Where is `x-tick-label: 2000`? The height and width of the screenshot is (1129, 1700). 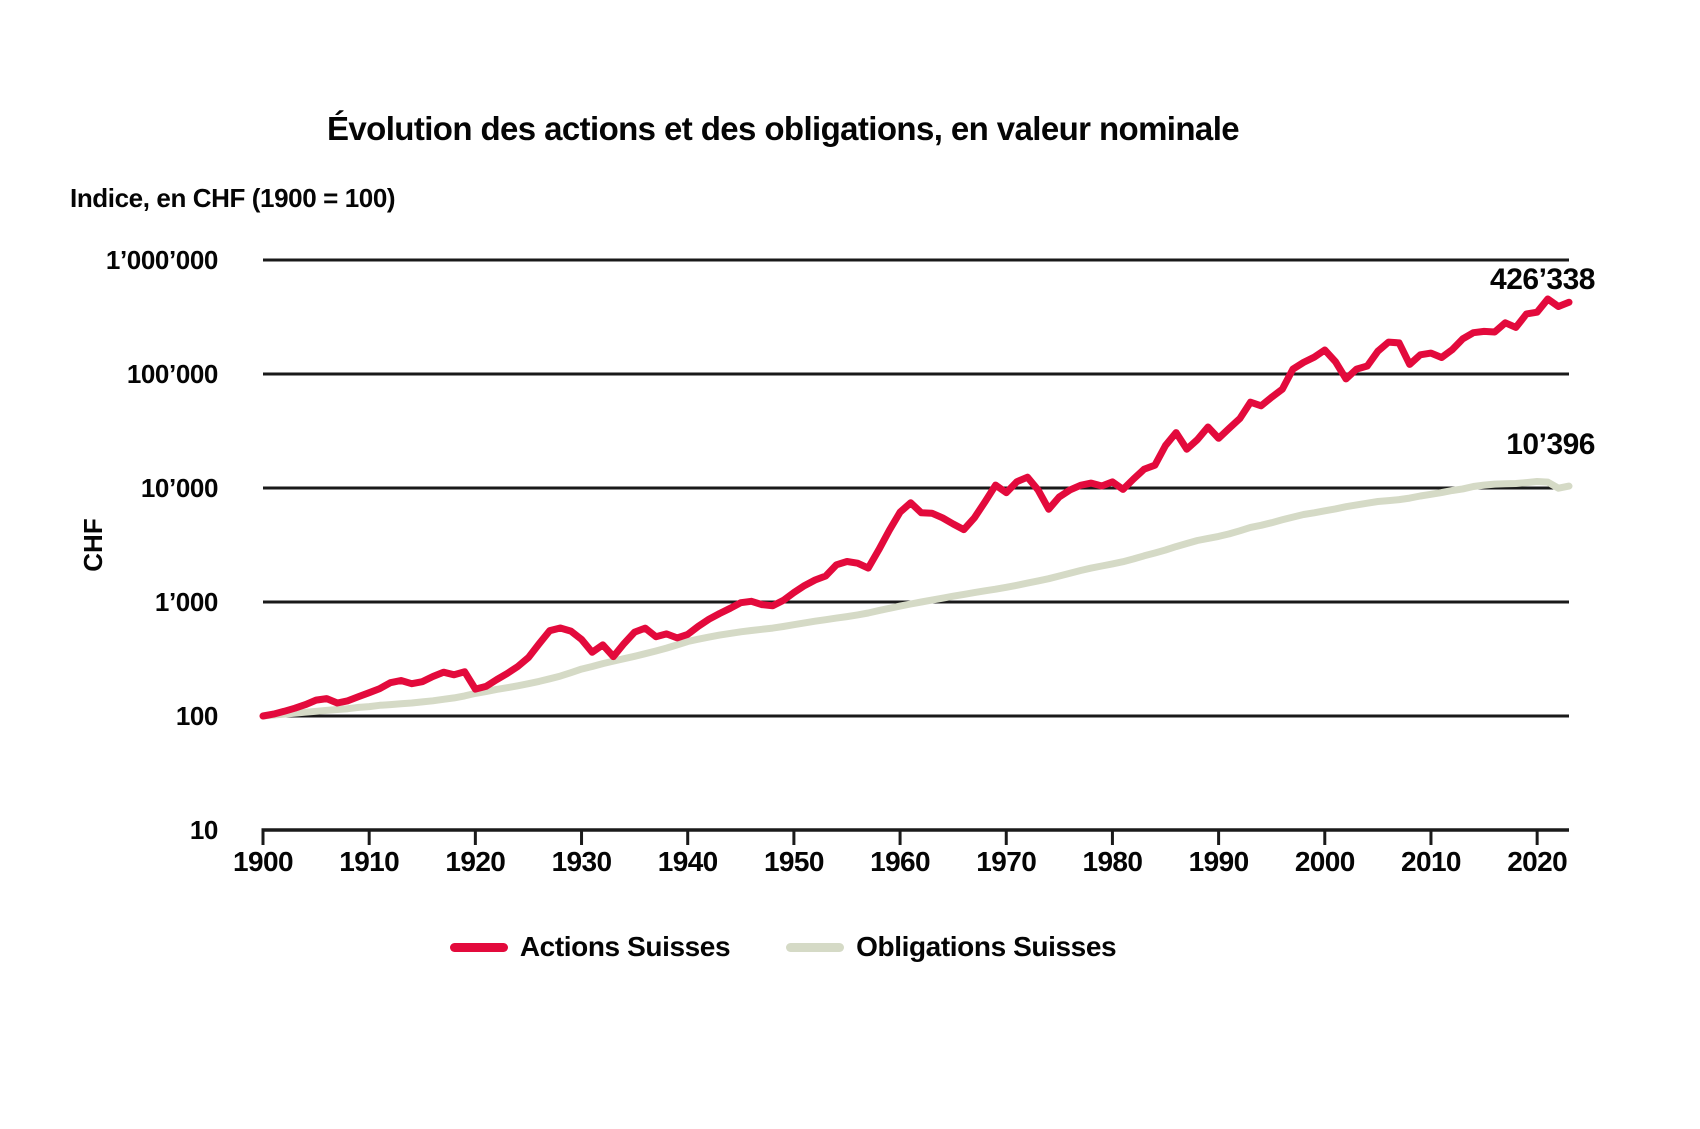 x-tick-label: 2000 is located at coordinates (1324, 861).